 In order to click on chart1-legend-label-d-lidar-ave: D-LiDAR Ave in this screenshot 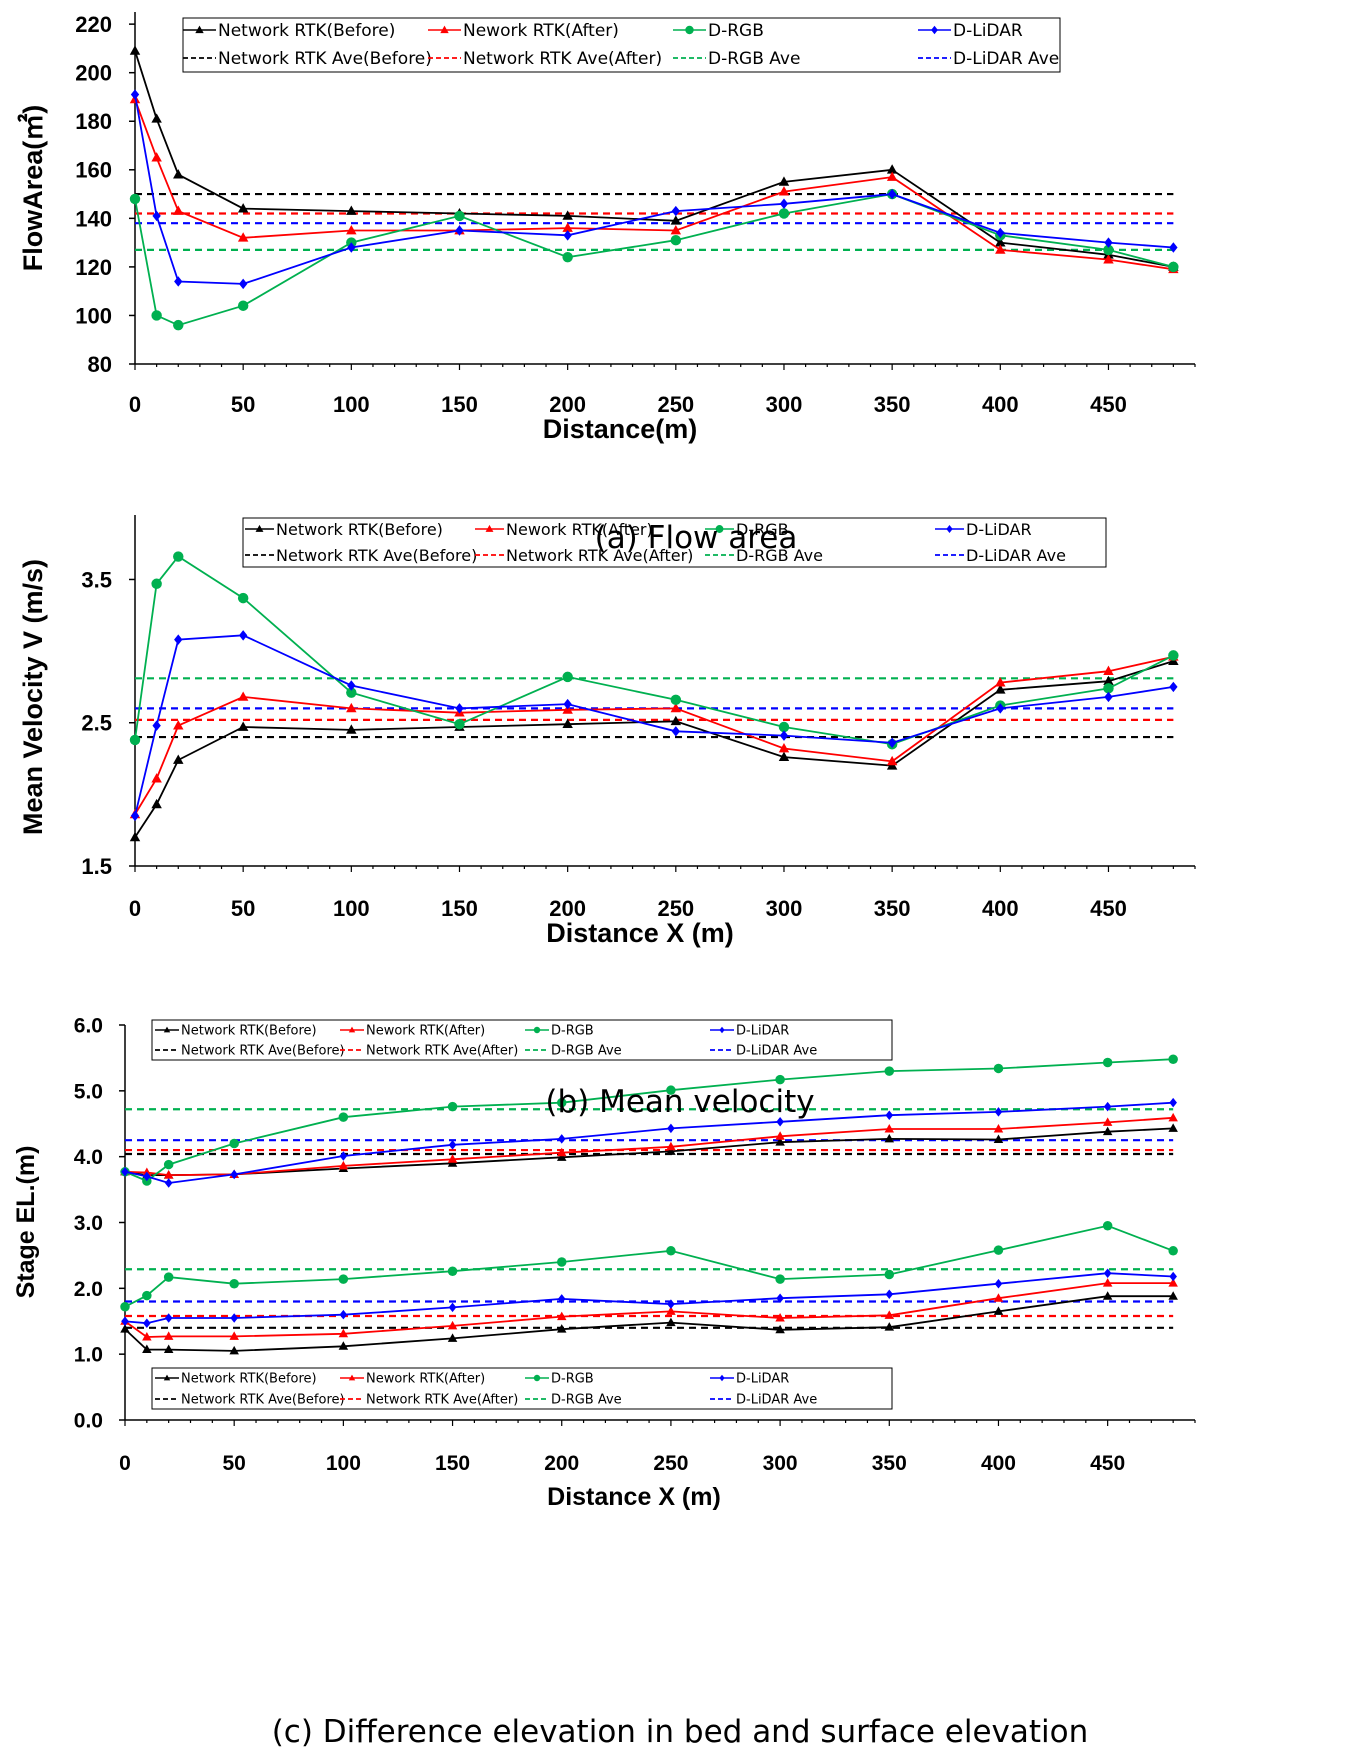, I will do `click(1016, 555)`.